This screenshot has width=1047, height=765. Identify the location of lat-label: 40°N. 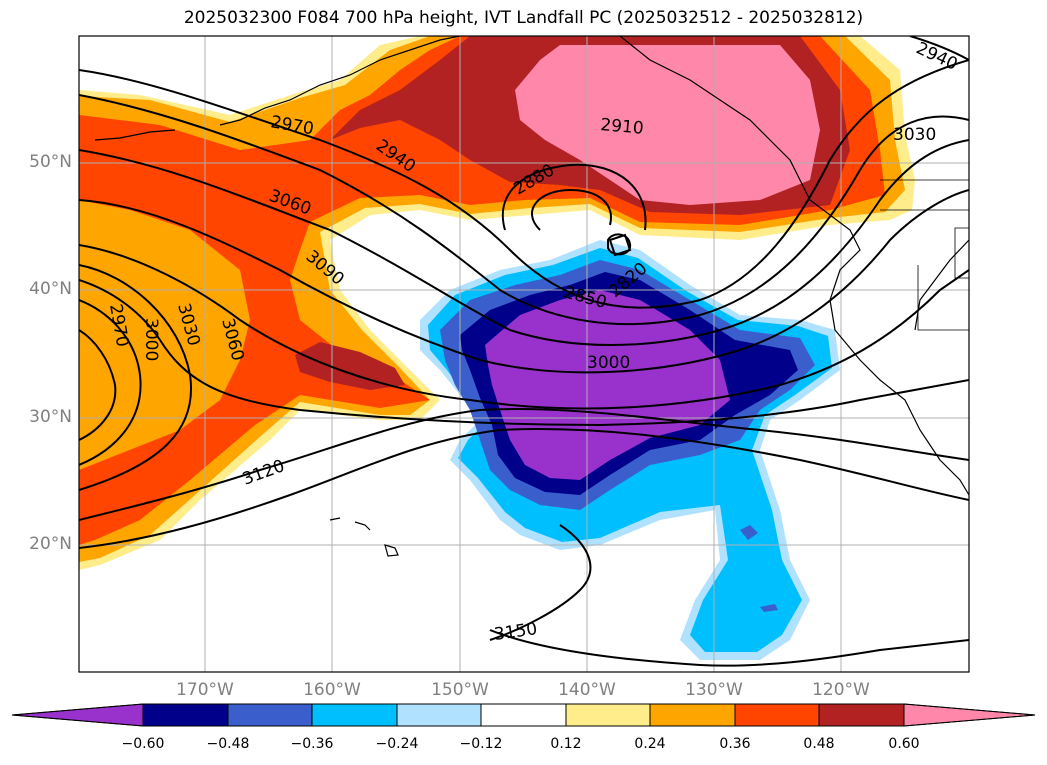
(50, 289).